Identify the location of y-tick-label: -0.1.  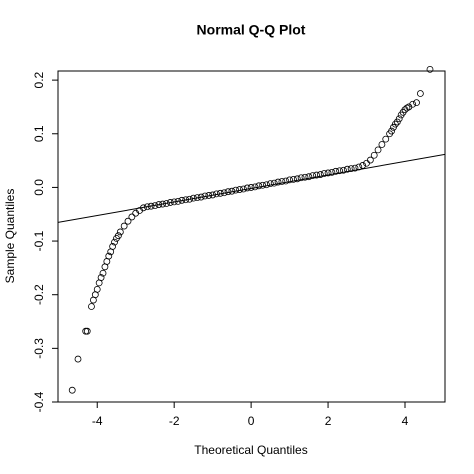
(39, 240).